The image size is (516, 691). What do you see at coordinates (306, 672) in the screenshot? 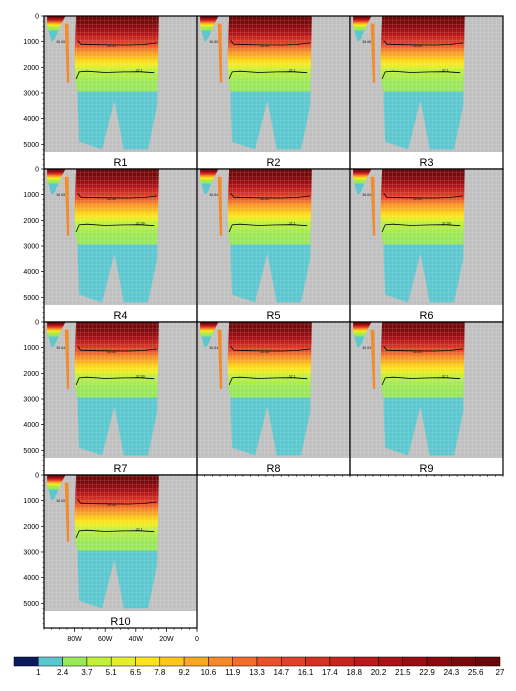
I see `colorbar-label: 16.1` at bounding box center [306, 672].